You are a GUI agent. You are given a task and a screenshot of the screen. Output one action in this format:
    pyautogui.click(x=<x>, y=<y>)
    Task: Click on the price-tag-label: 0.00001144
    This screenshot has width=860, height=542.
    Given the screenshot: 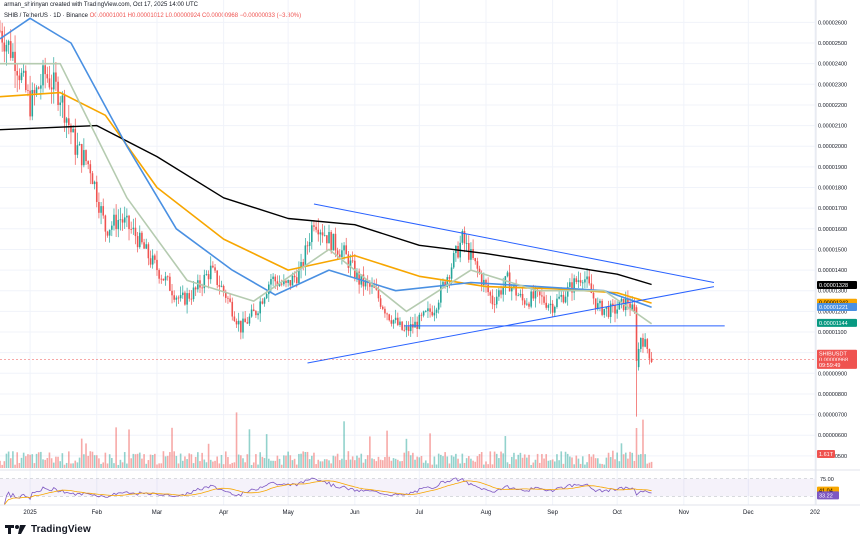 What is the action you would take?
    pyautogui.click(x=833, y=324)
    